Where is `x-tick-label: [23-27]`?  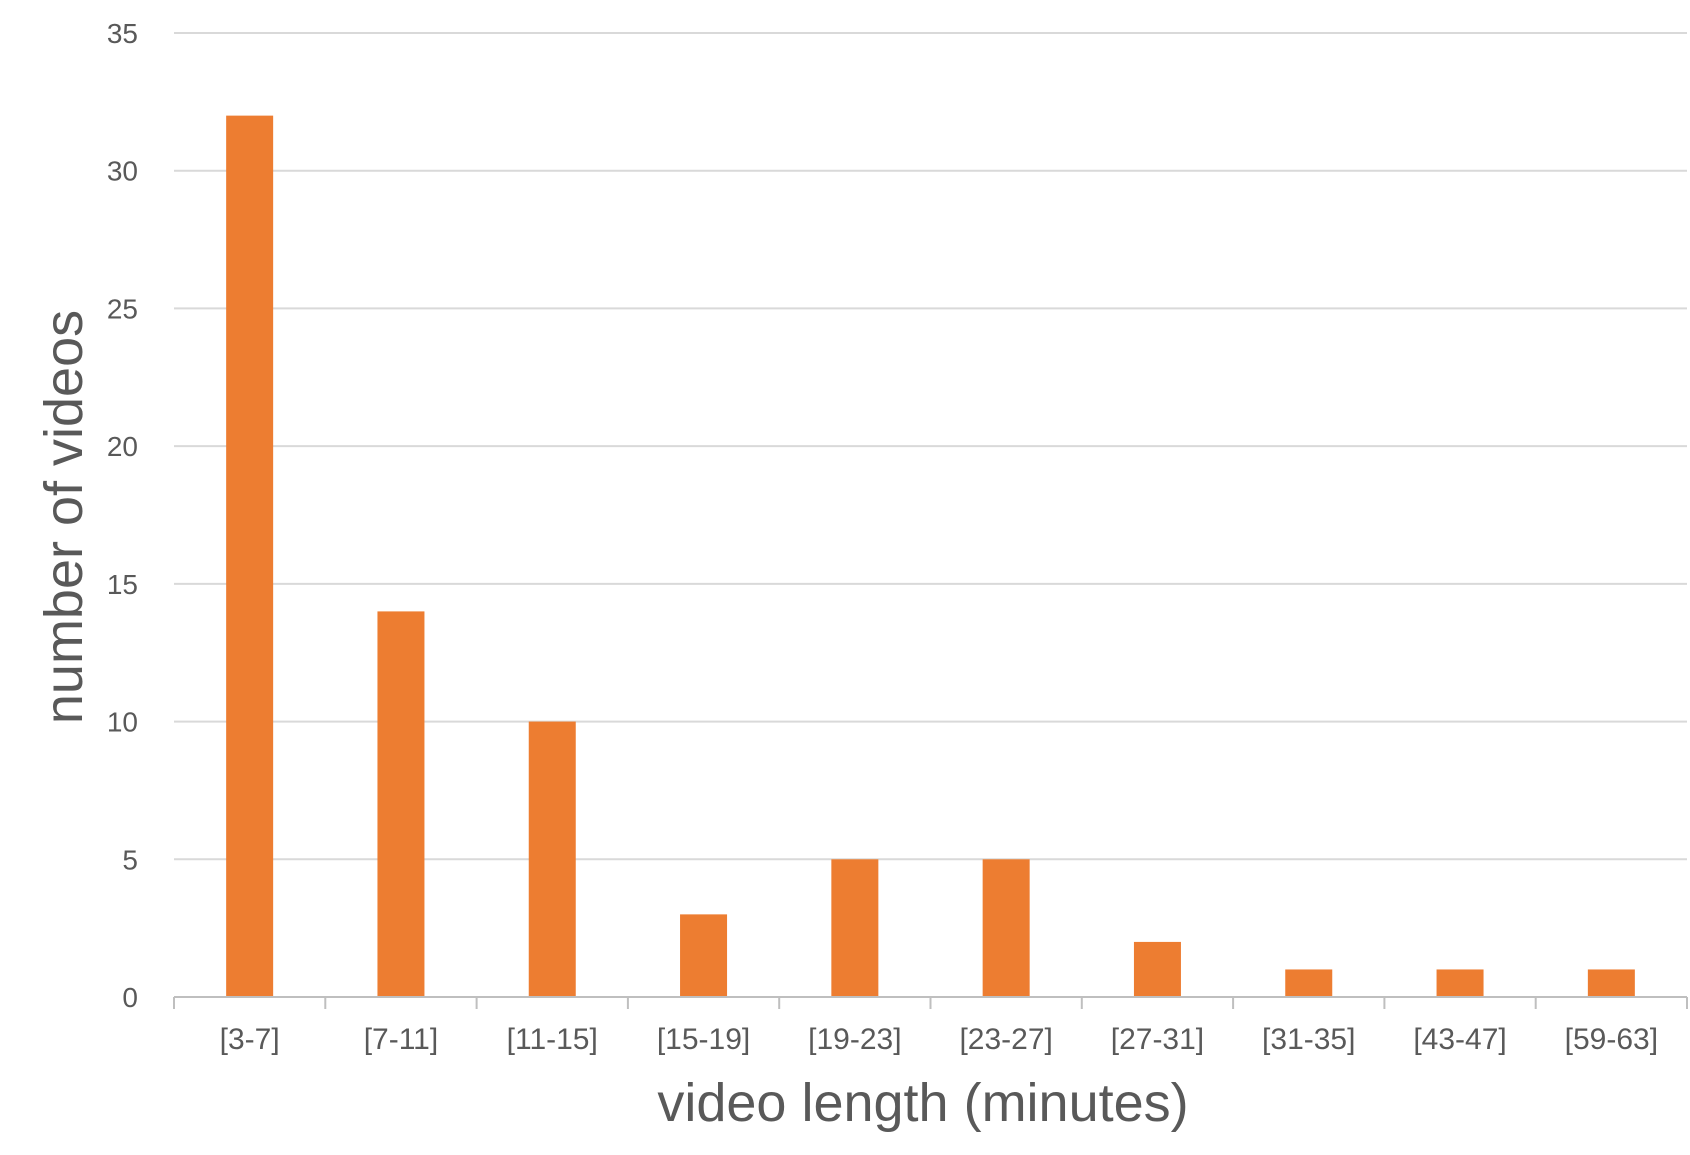 x-tick-label: [23-27] is located at coordinates (1005, 1039).